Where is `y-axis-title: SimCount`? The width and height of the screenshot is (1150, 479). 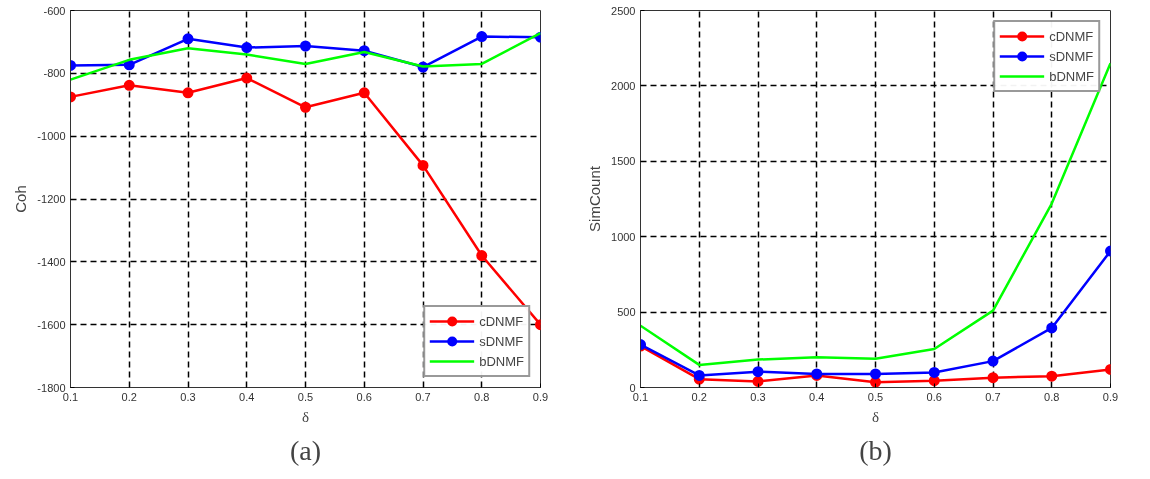
y-axis-title: SimCount is located at coordinates (595, 198).